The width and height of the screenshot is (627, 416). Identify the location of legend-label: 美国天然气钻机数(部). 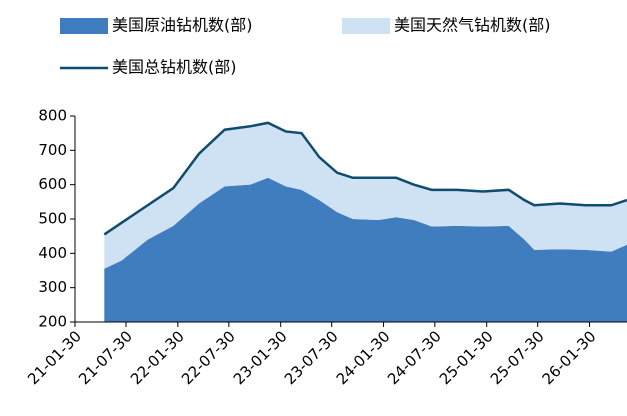
(472, 25).